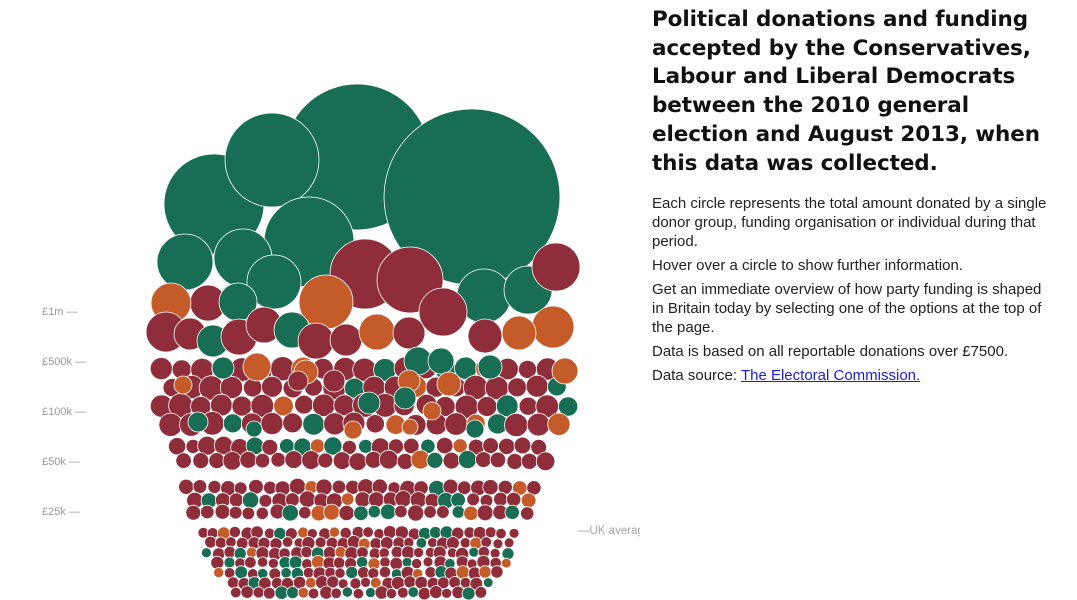  What do you see at coordinates (830, 376) in the screenshot?
I see `electoral-commission-link: The Electoral Commission.` at bounding box center [830, 376].